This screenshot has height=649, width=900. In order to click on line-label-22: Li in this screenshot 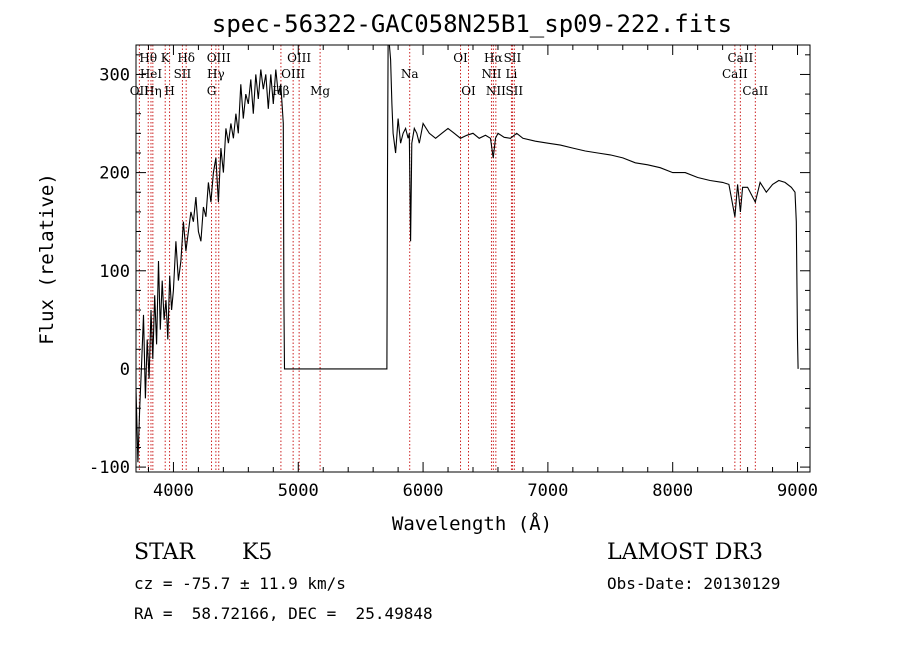, I will do `click(512, 74)`.